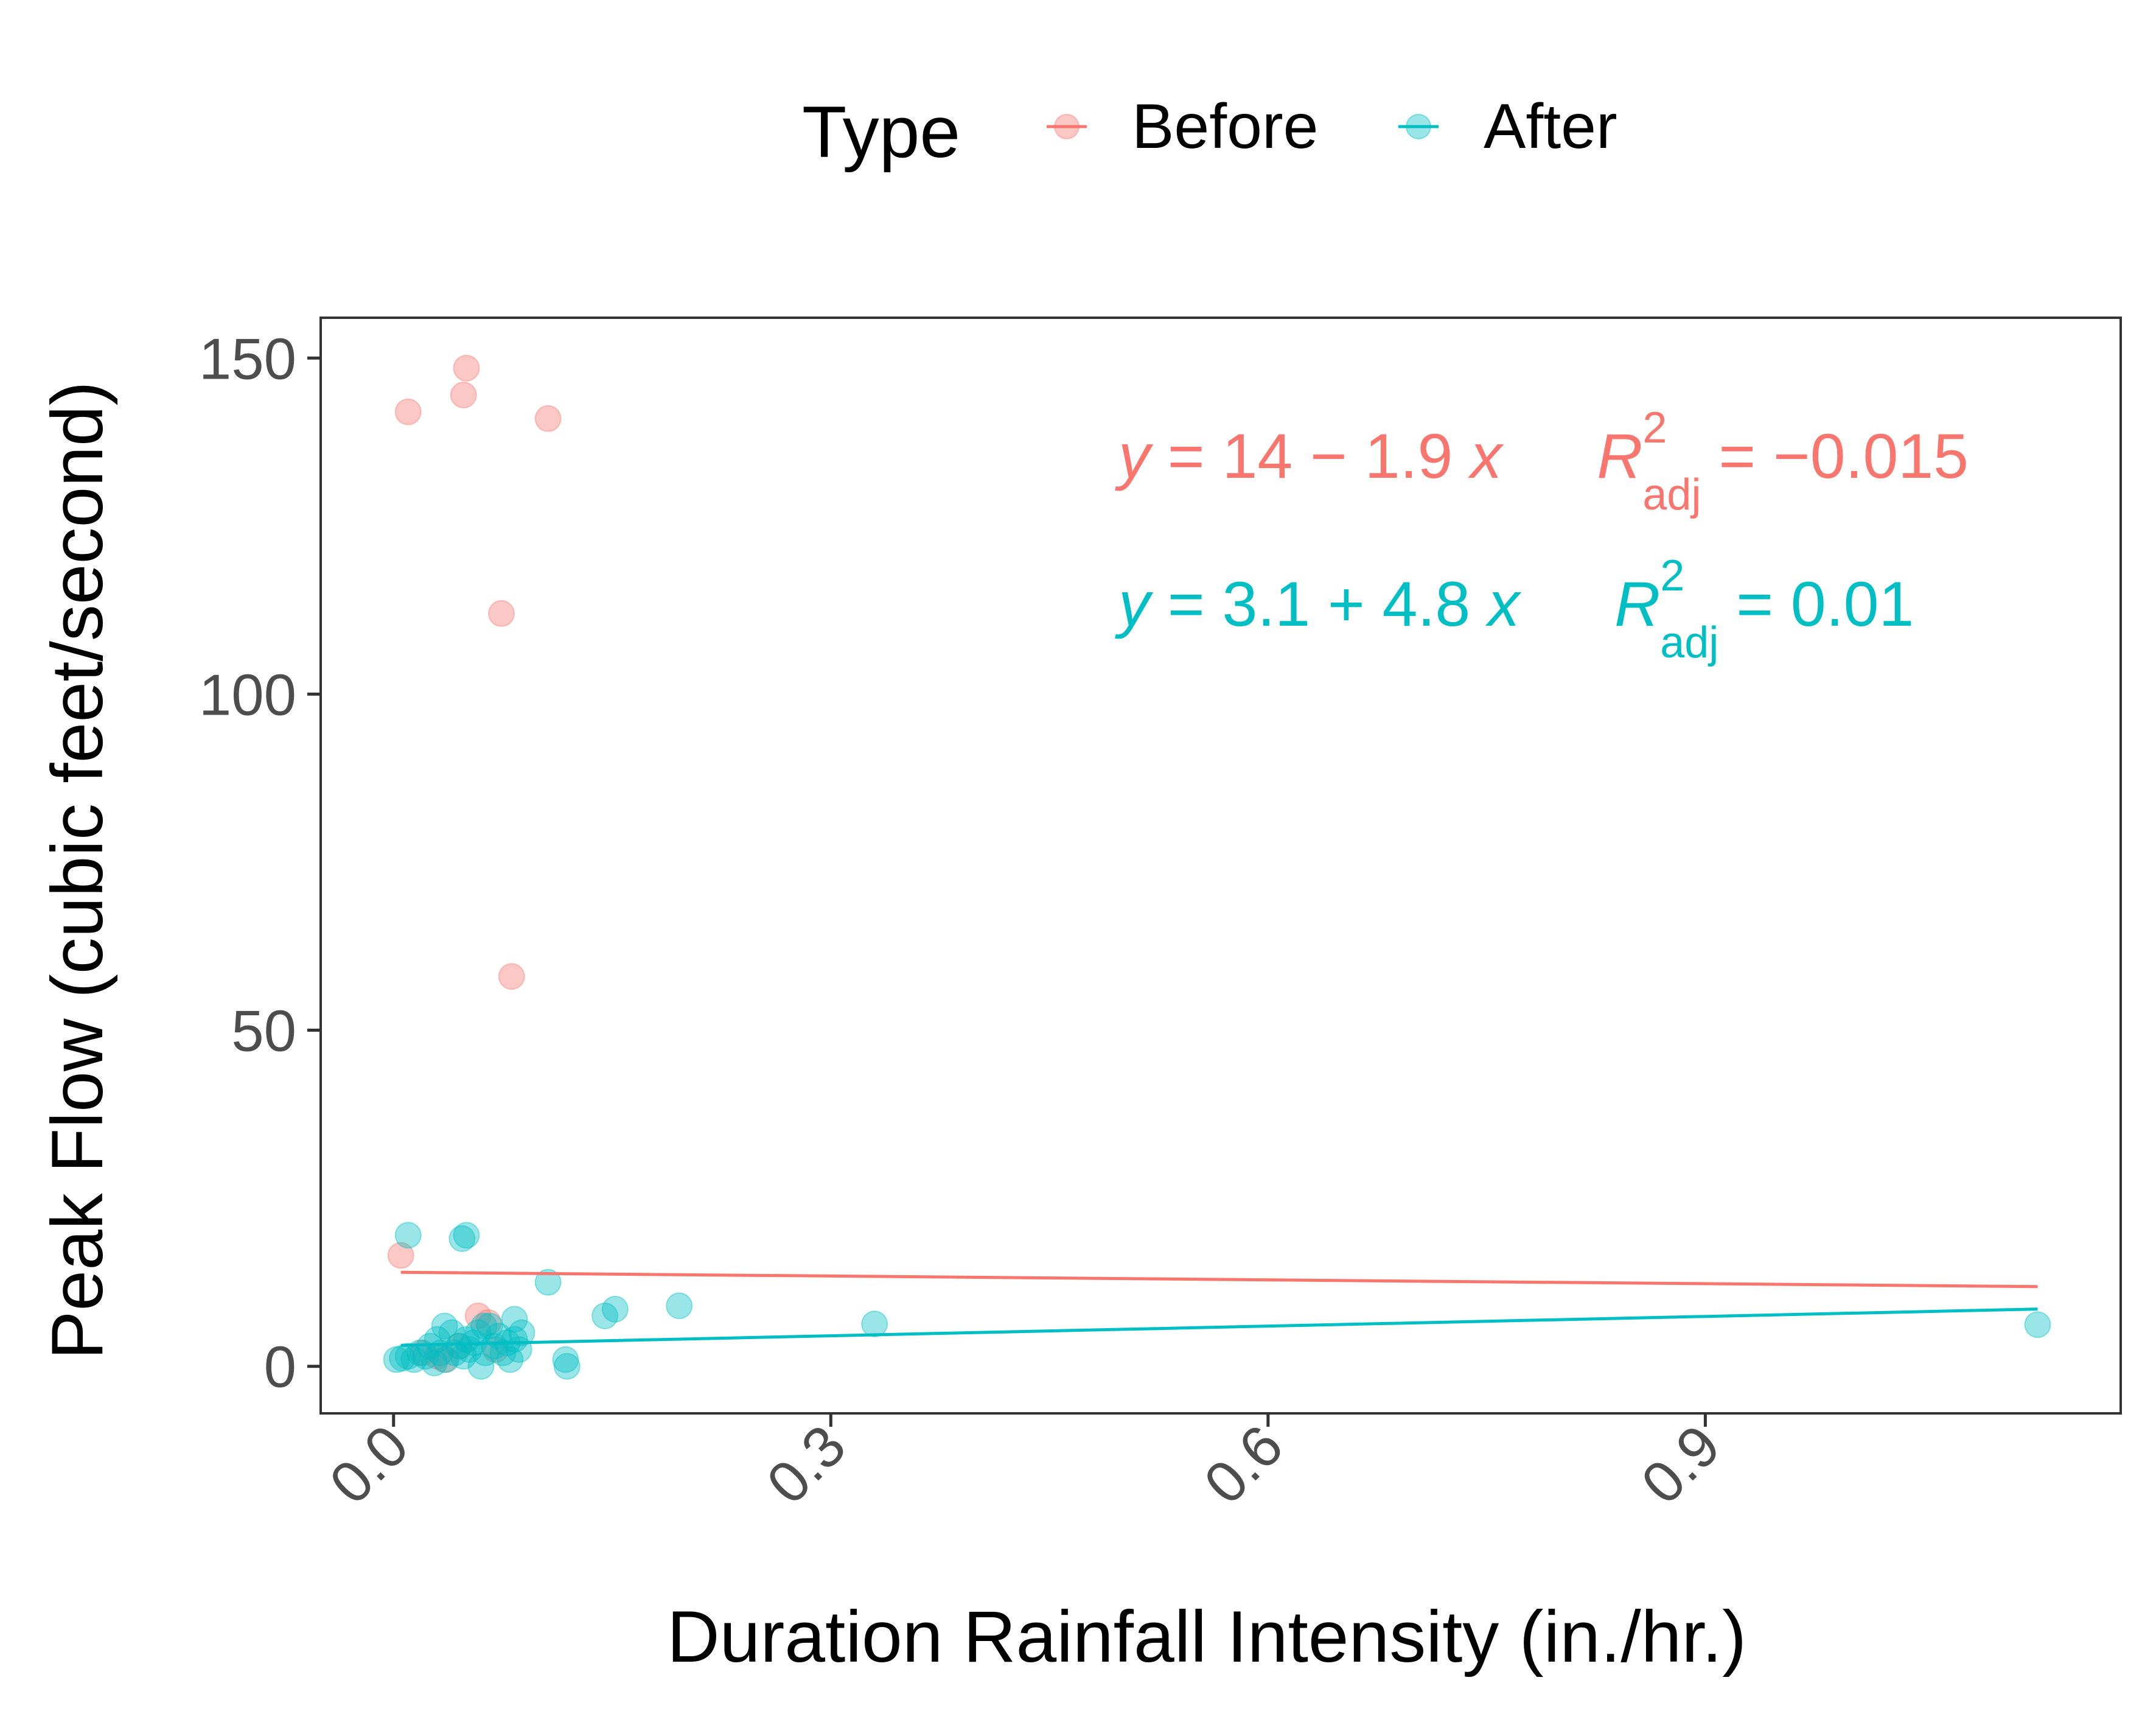 The width and height of the screenshot is (2156, 1725). Describe the element at coordinates (1244, 1464) in the screenshot. I see `x-tick-label: 0.6` at that location.